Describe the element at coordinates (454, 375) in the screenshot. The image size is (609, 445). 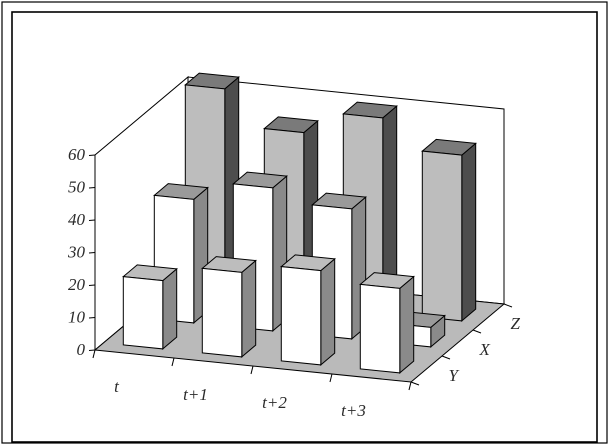
I see `depth-tick-label: Y` at that location.